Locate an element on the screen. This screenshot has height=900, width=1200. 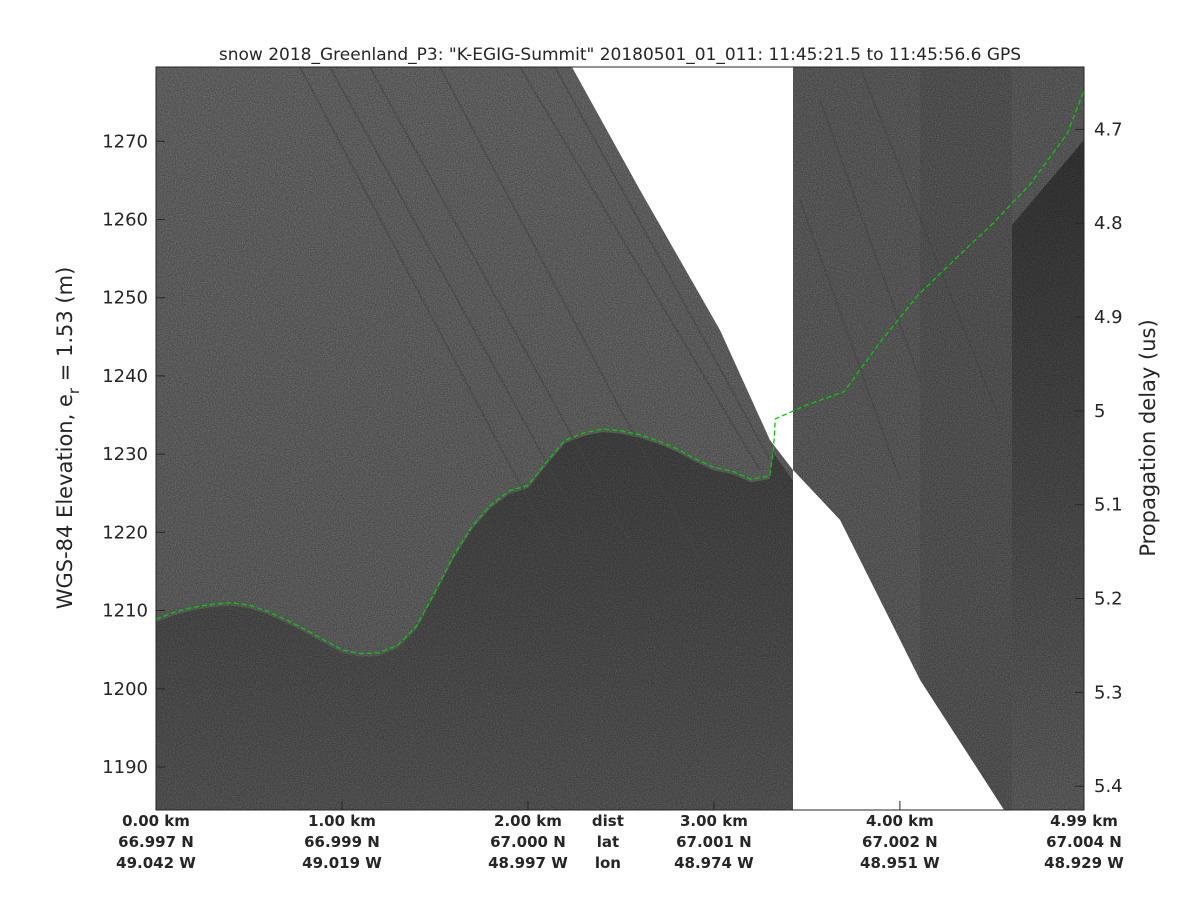
missing-data-lower-mask is located at coordinates (898, 640).